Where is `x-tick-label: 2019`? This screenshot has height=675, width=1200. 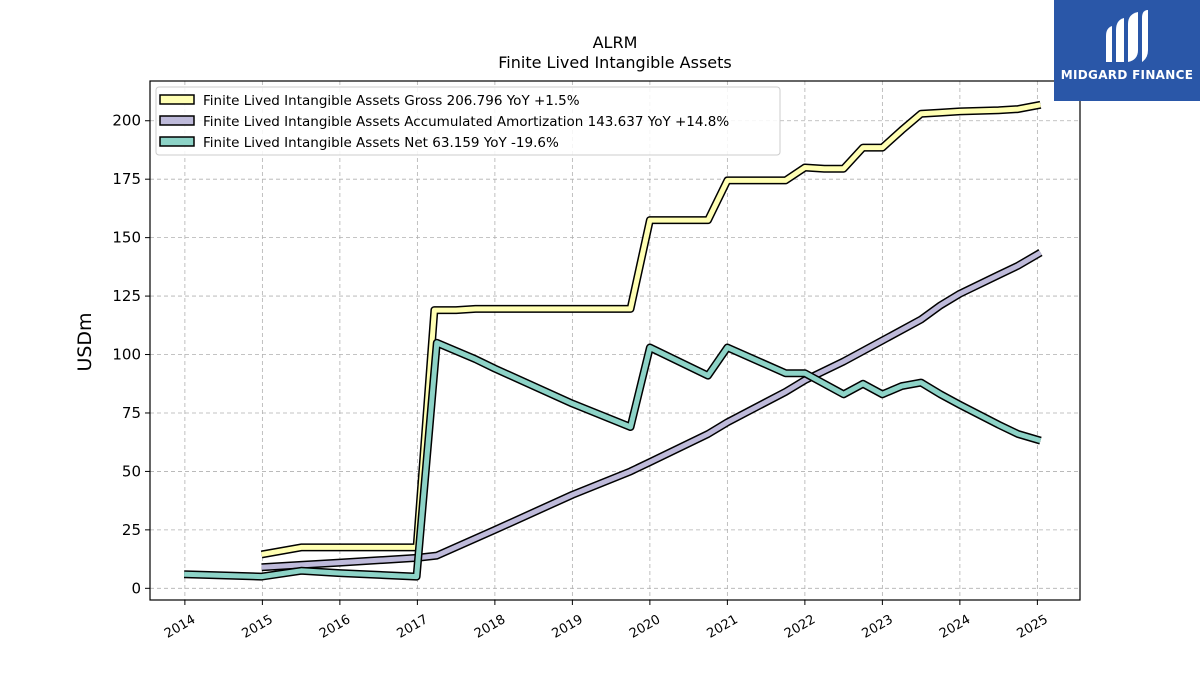 x-tick-label: 2019 is located at coordinates (568, 627).